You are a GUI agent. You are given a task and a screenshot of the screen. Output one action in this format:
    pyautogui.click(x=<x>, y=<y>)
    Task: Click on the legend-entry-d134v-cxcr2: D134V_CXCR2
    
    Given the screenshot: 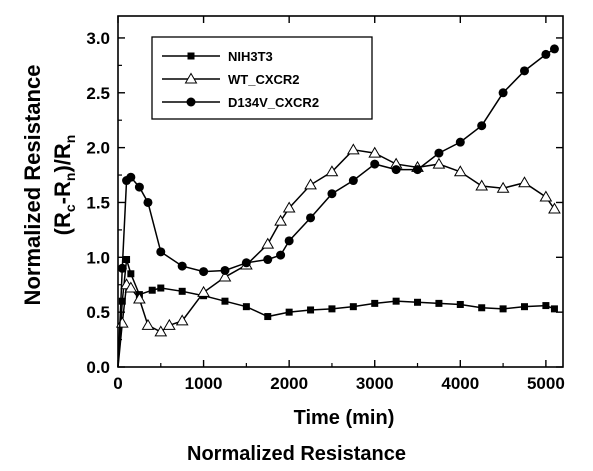 What is the action you would take?
    pyautogui.click(x=240, y=102)
    